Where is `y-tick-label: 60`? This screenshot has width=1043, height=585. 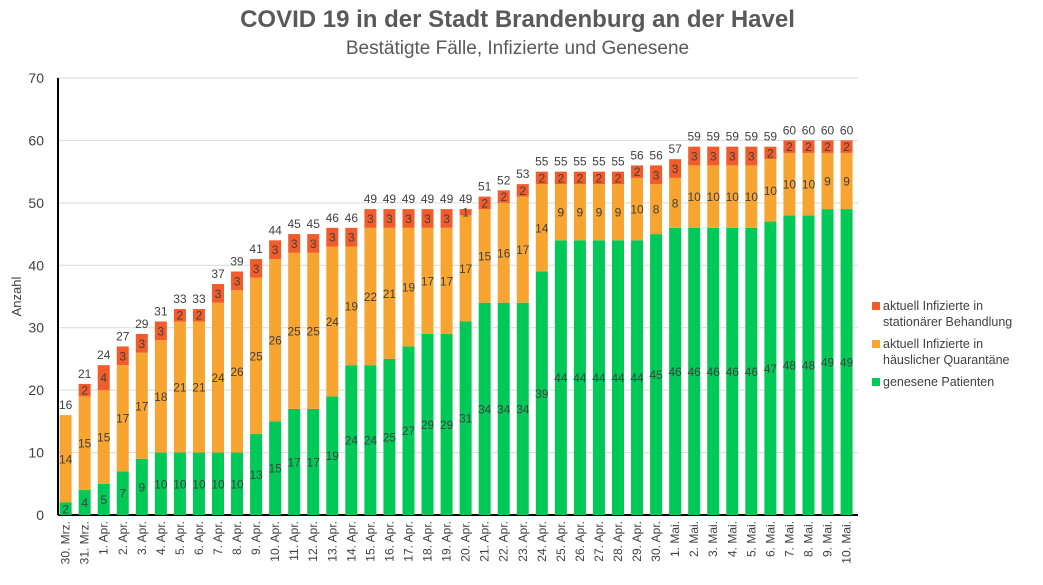
y-tick-label: 60 is located at coordinates (36, 140).